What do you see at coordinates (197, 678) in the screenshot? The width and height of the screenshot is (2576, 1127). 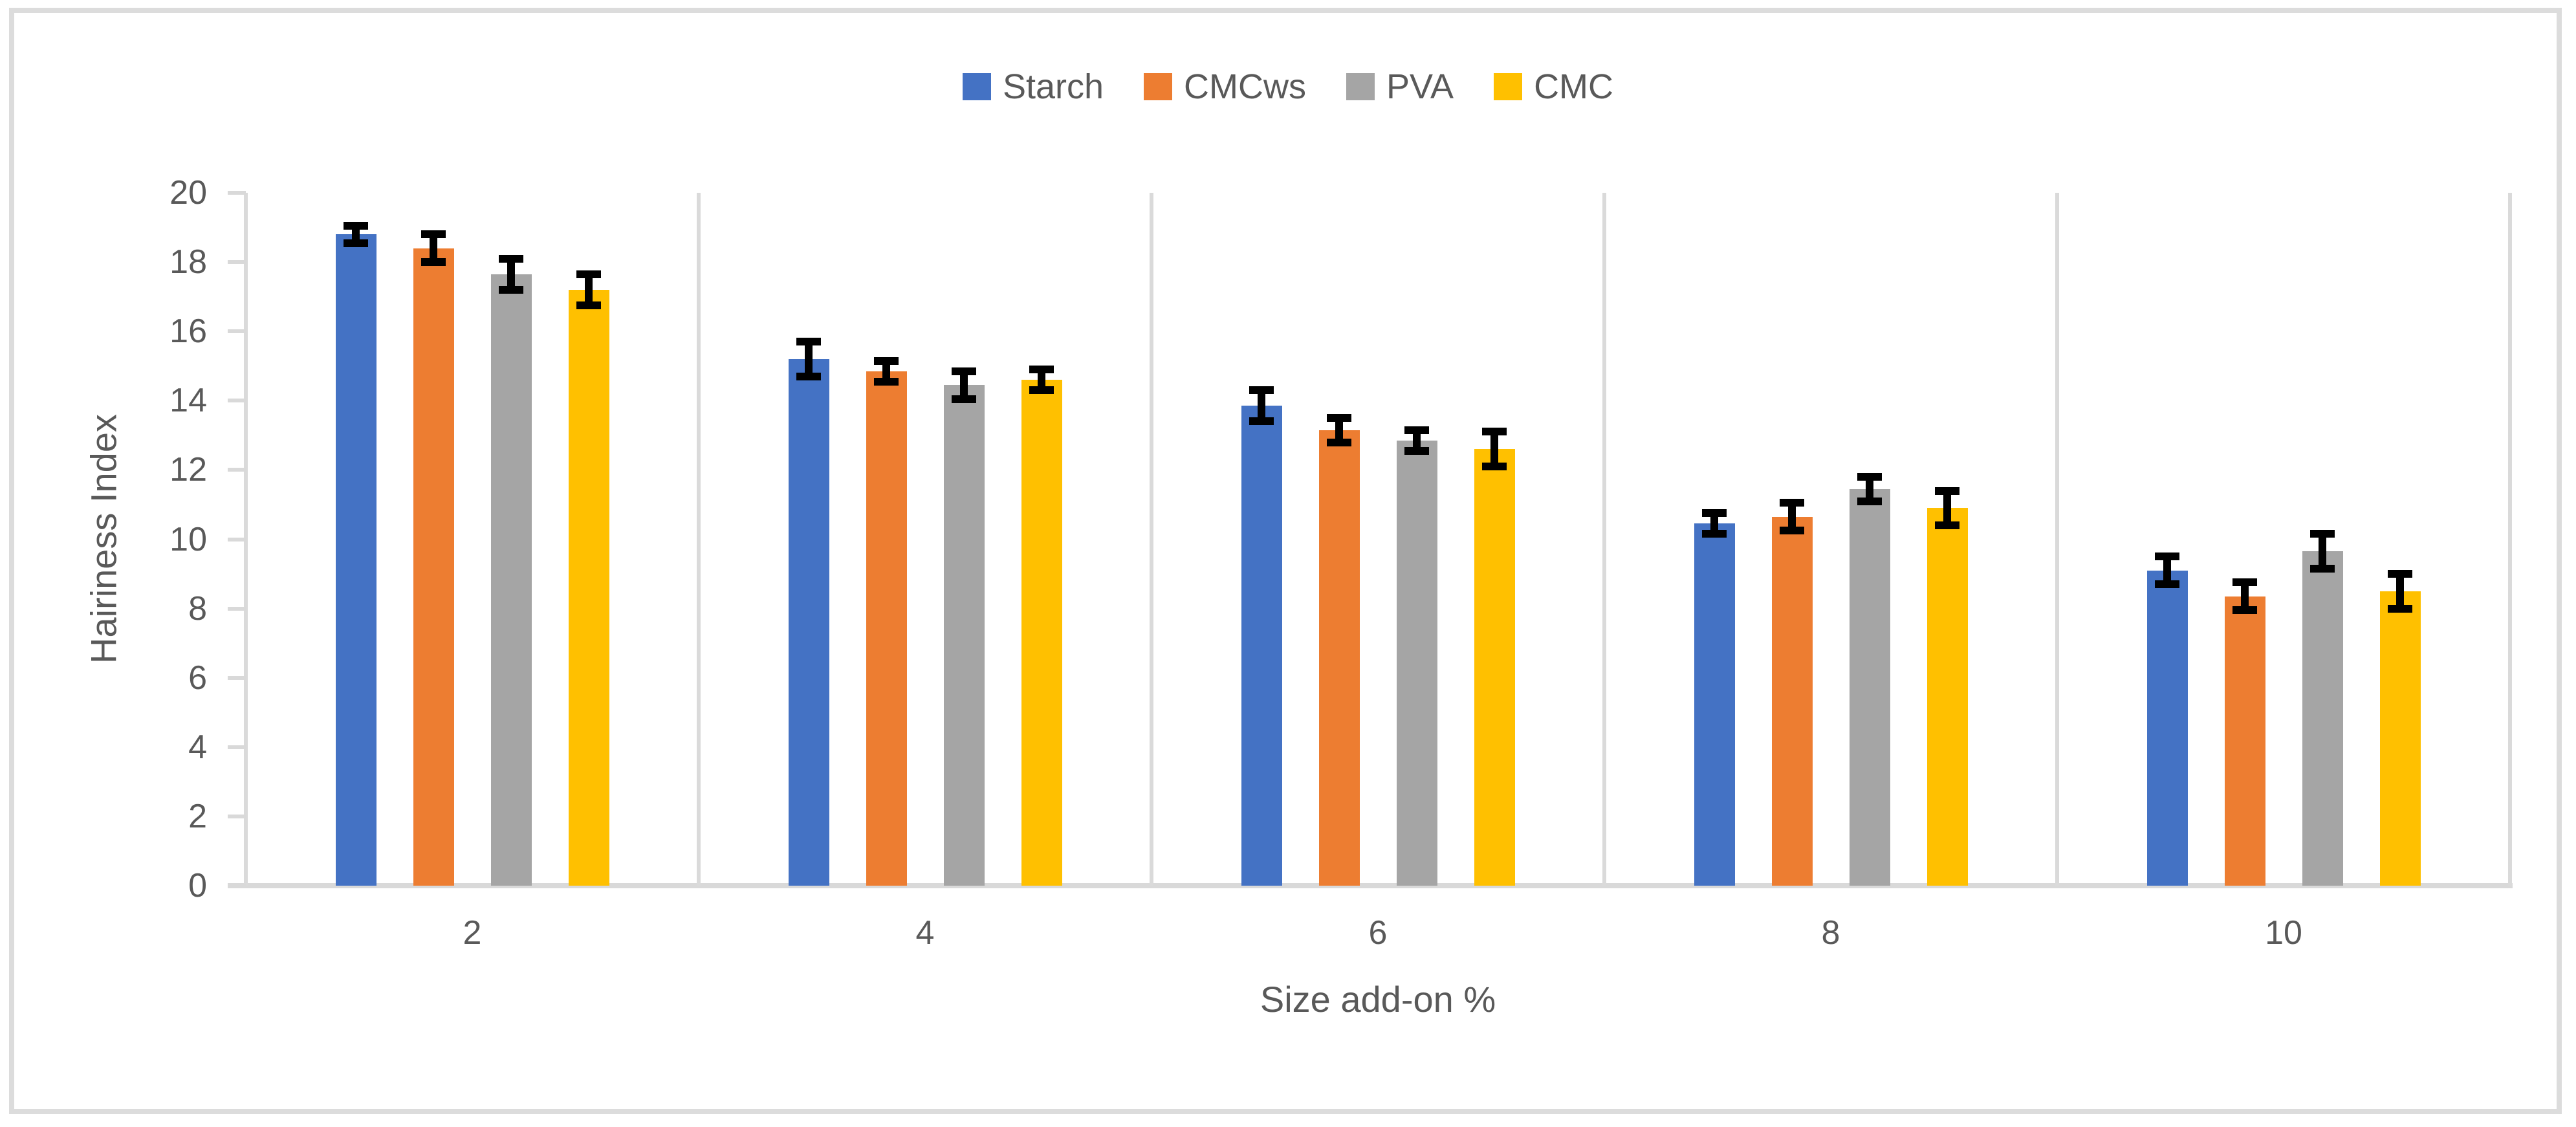 I see `y-tick-label: 6` at bounding box center [197, 678].